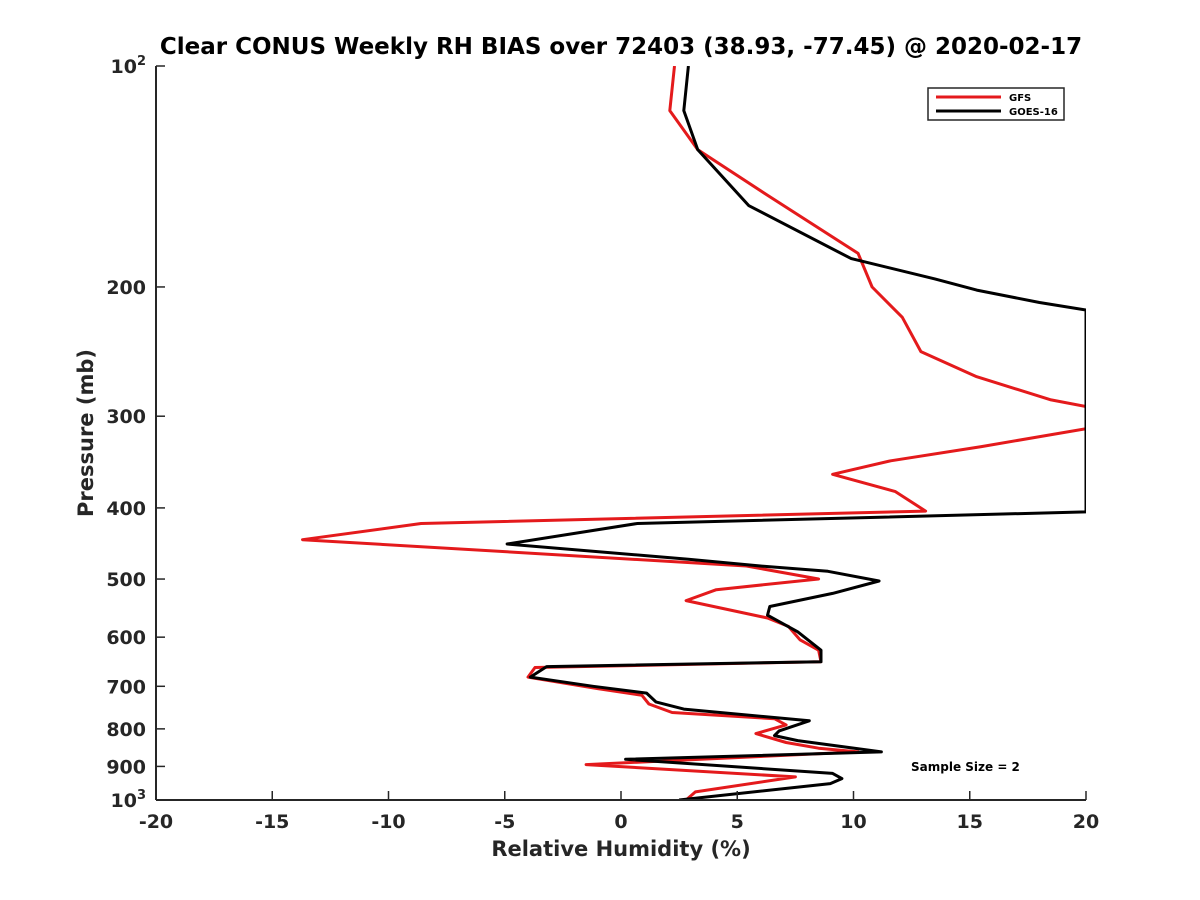 The width and height of the screenshot is (1200, 900). Describe the element at coordinates (737, 822) in the screenshot. I see `x-tick-label: 5` at that location.